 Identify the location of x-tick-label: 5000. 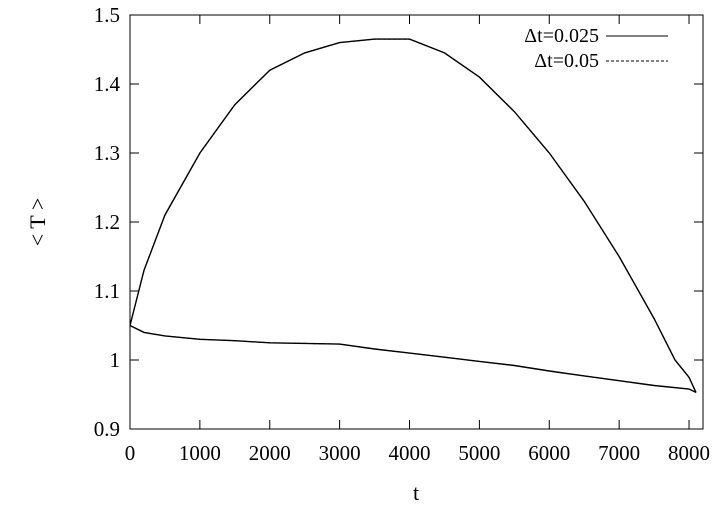
(479, 453).